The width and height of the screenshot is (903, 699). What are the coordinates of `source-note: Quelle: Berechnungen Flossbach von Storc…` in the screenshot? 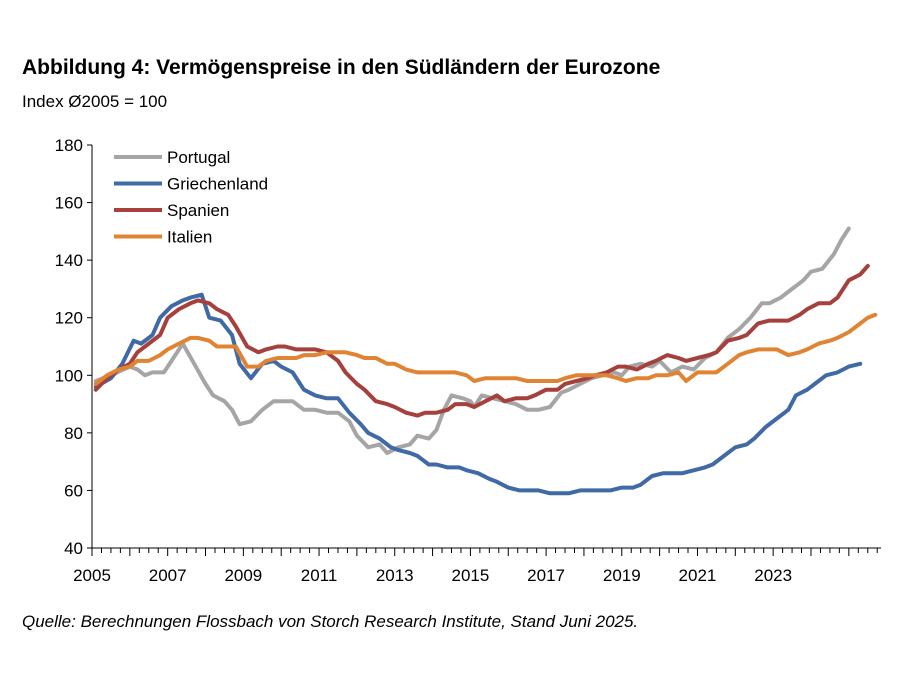 It's located at (330, 621).